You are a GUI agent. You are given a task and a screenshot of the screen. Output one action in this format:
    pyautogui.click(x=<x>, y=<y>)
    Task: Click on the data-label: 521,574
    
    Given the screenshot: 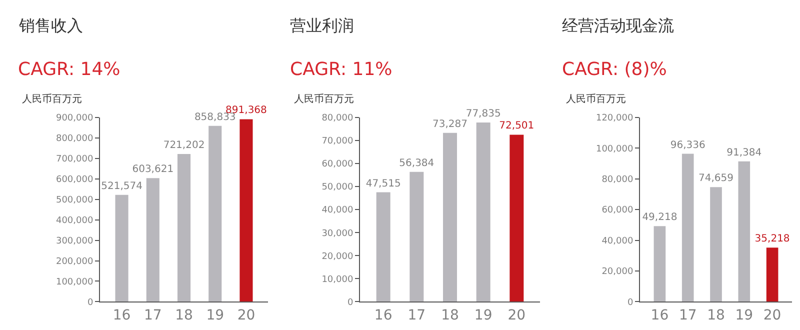 What is the action you would take?
    pyautogui.click(x=121, y=186)
    